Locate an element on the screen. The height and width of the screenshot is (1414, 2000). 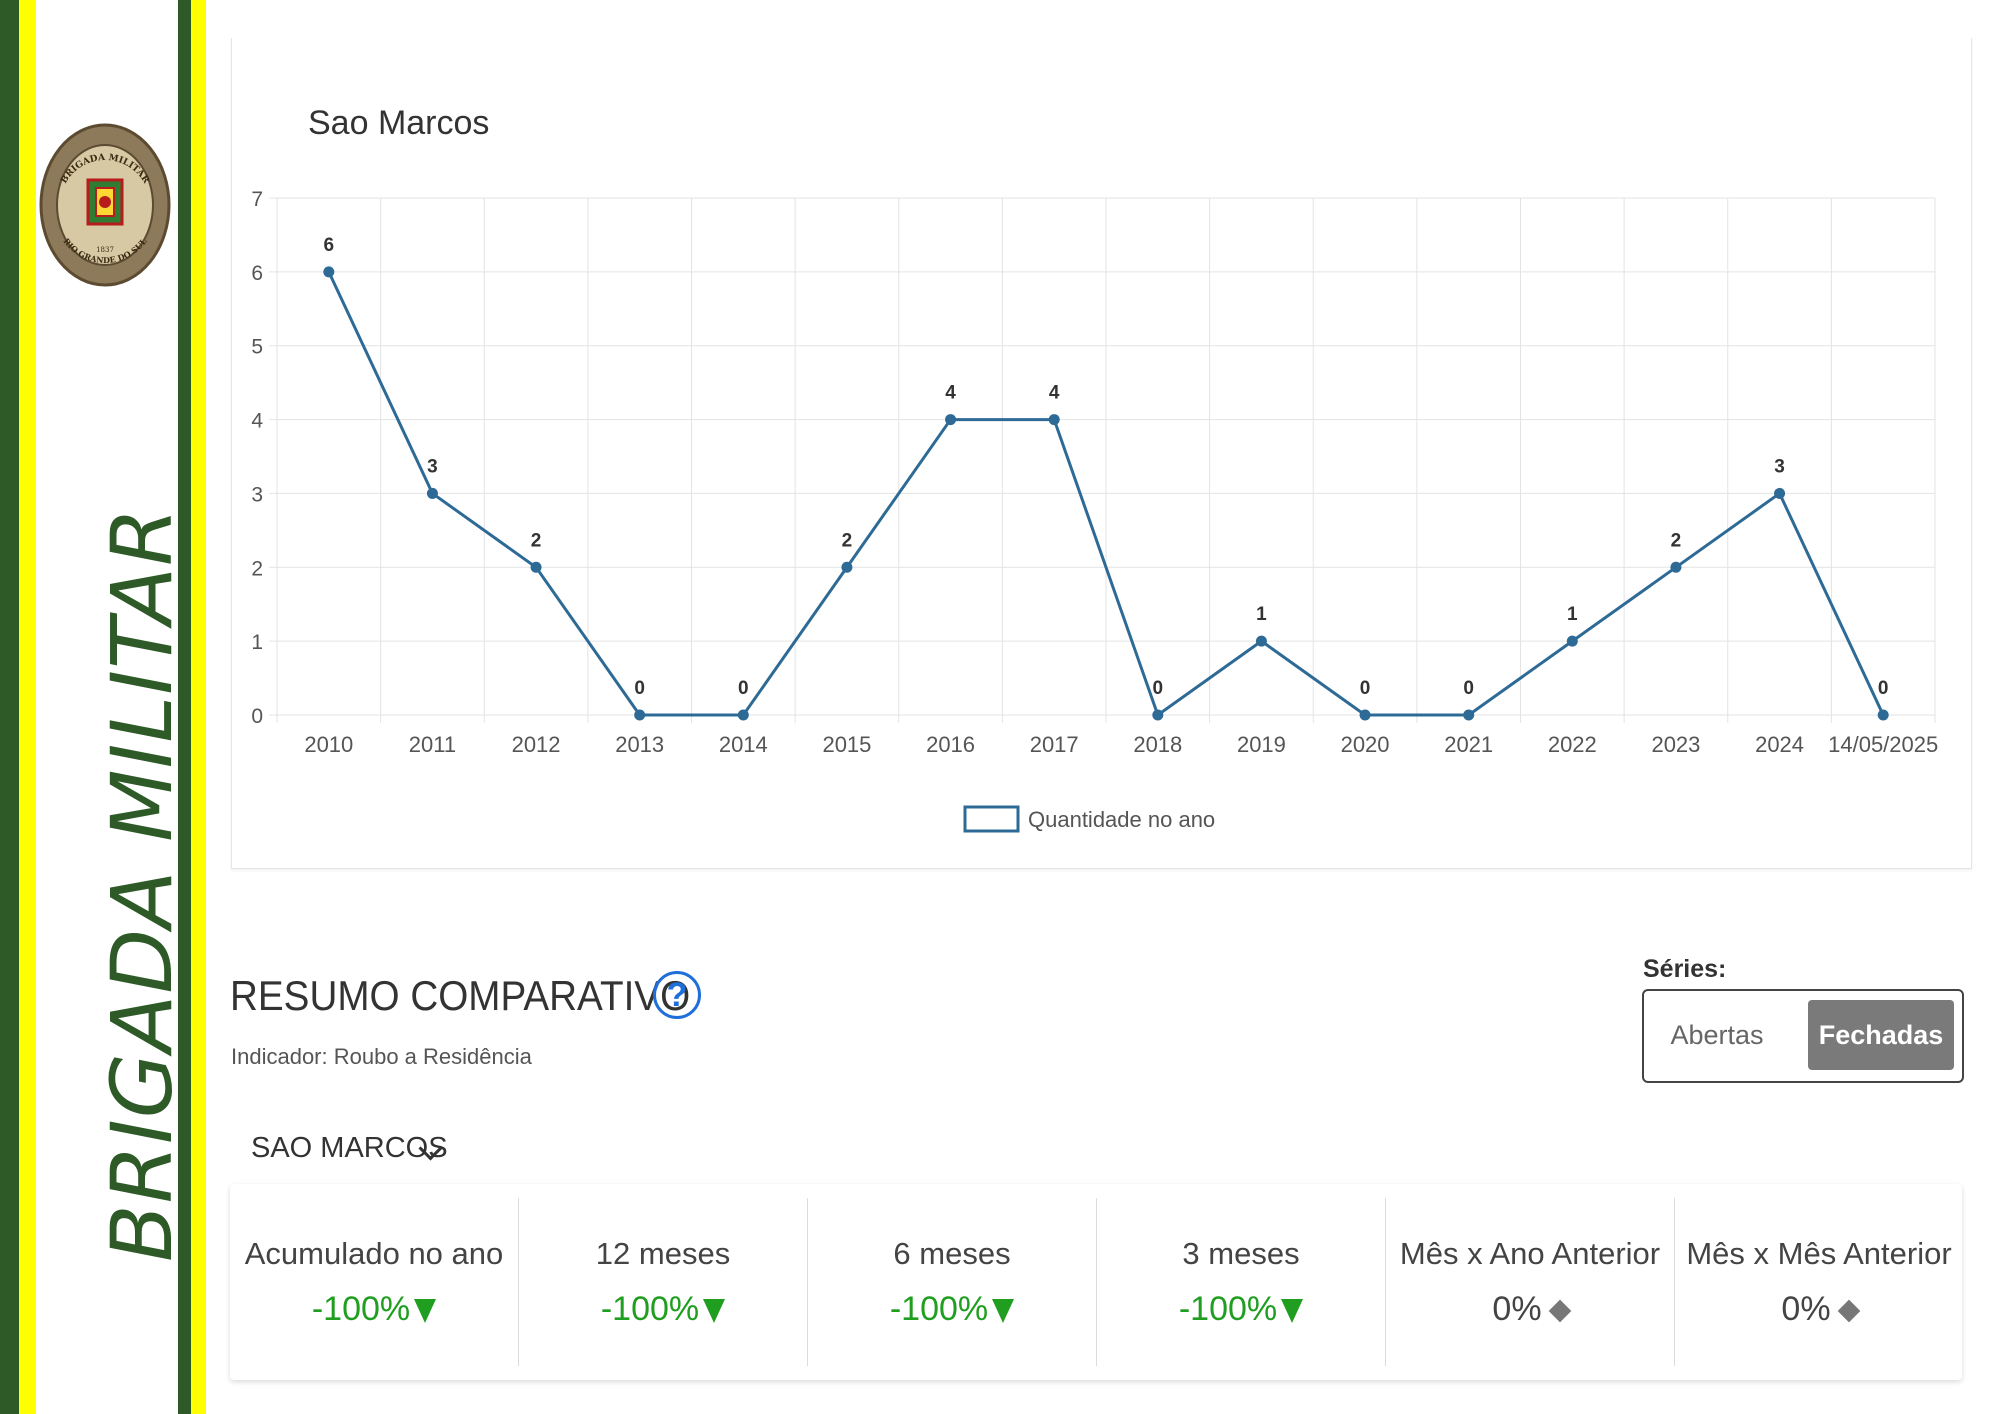
kpi-mes-ano-anterior: Mês x Ano Anterior 0% is located at coordinates (1530, 1282).